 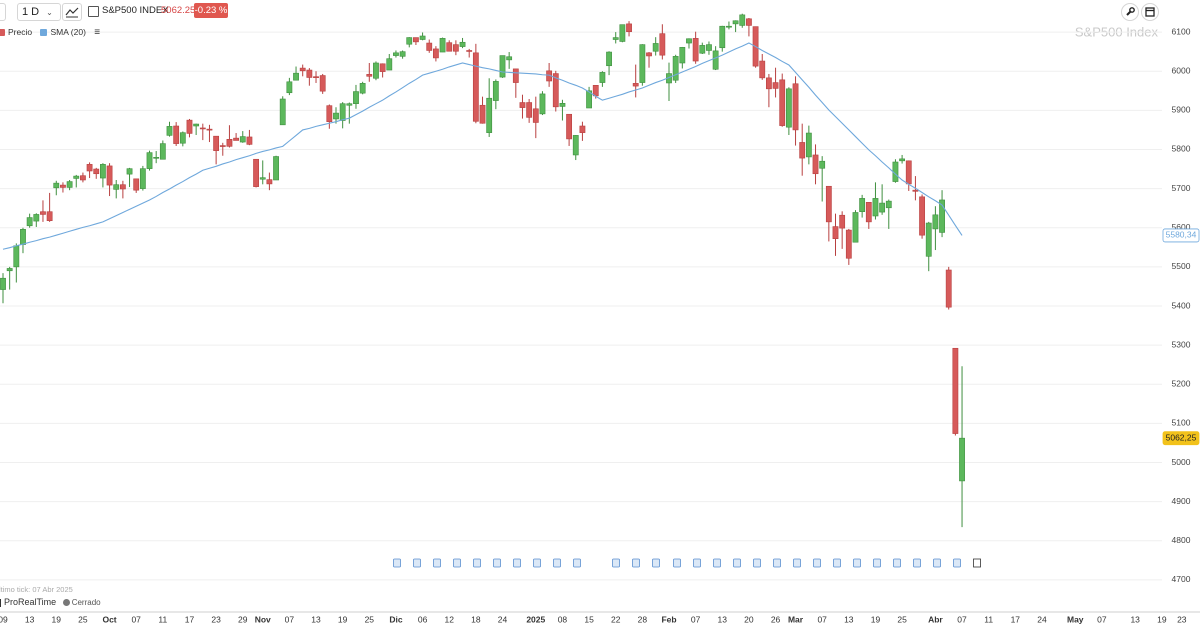 What do you see at coordinates (643, 619) in the screenshot?
I see `x-tick-label: 28` at bounding box center [643, 619].